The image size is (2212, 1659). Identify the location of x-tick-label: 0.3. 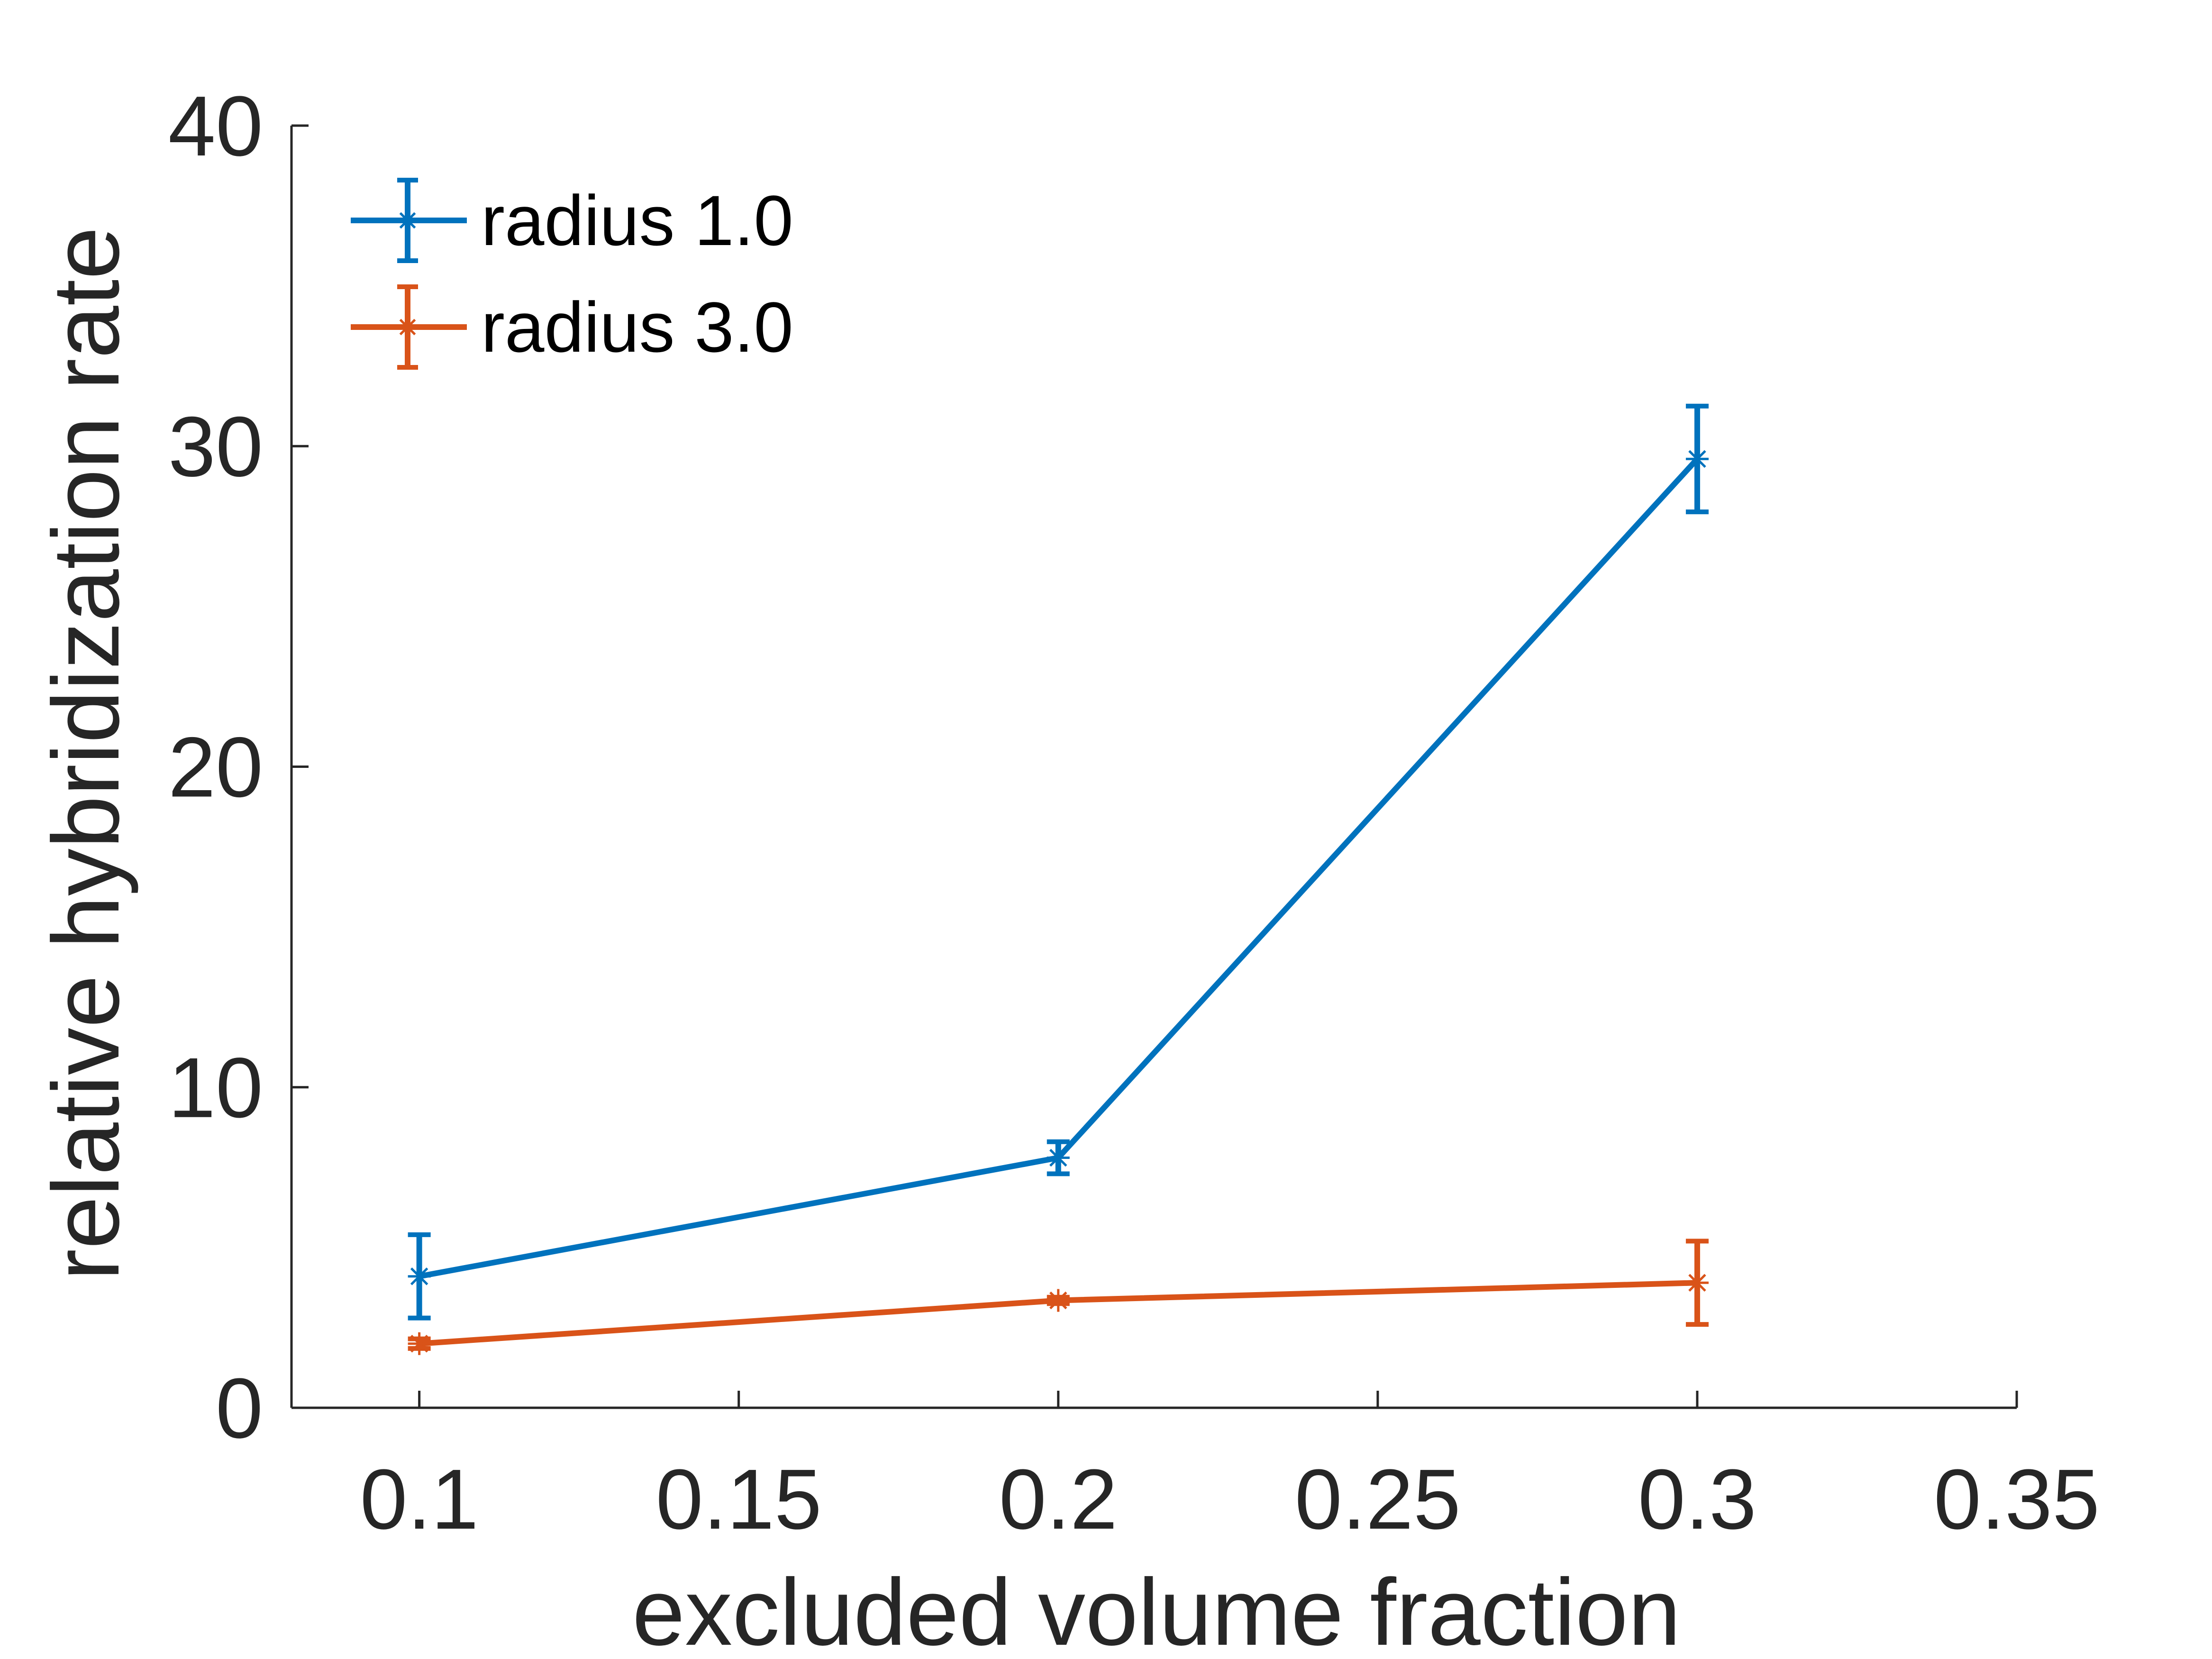
(1697, 1499).